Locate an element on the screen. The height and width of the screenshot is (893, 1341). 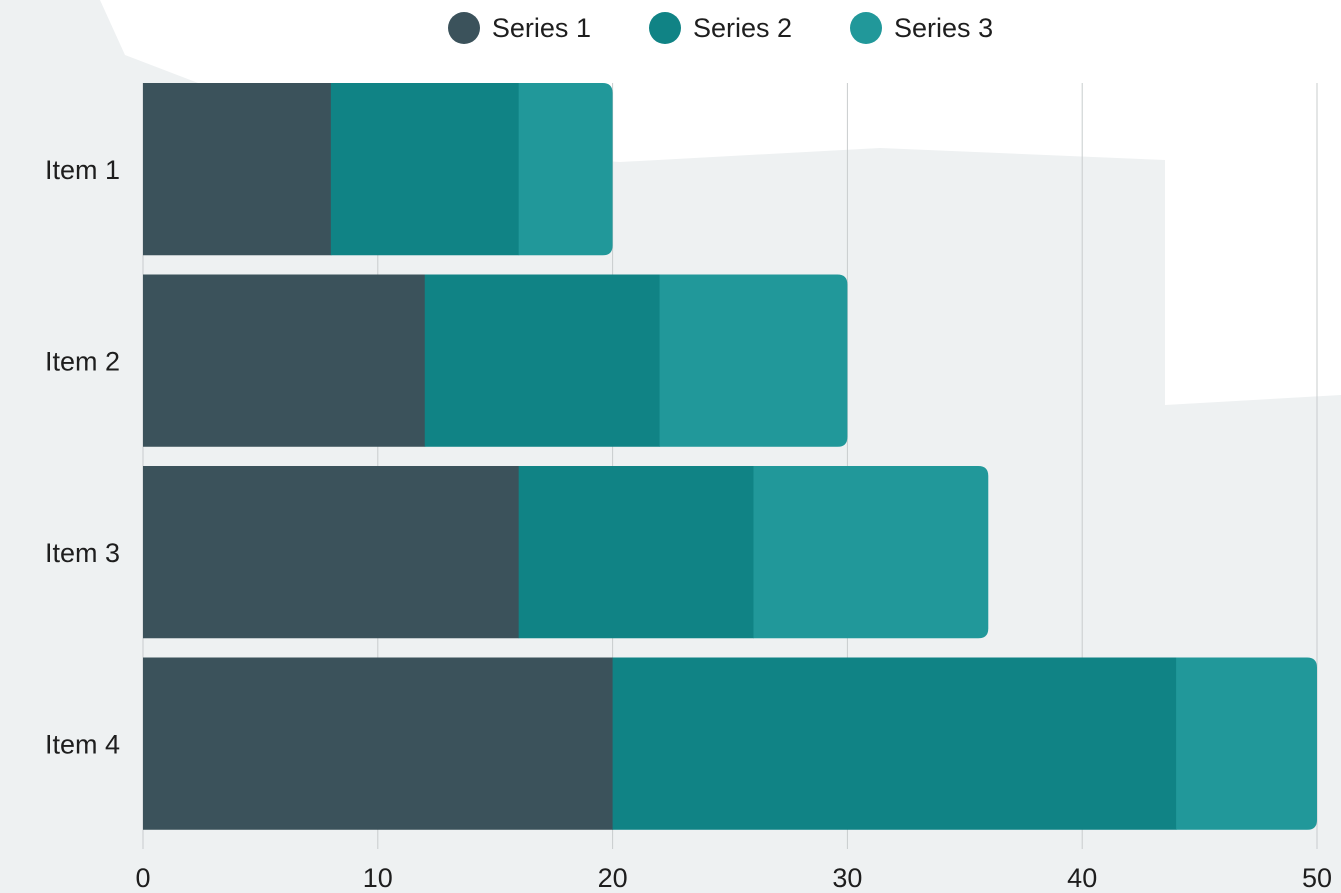
legend: Series 1 Series 2 Series 3 is located at coordinates (670, 28).